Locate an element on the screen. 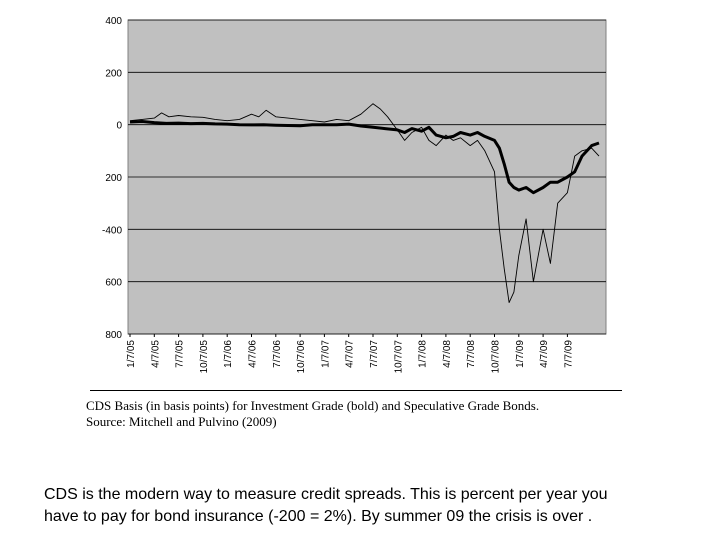 Image resolution: width=720 pixels, height=540 pixels. x-tick-label: 7/7/06 is located at coordinates (277, 354).